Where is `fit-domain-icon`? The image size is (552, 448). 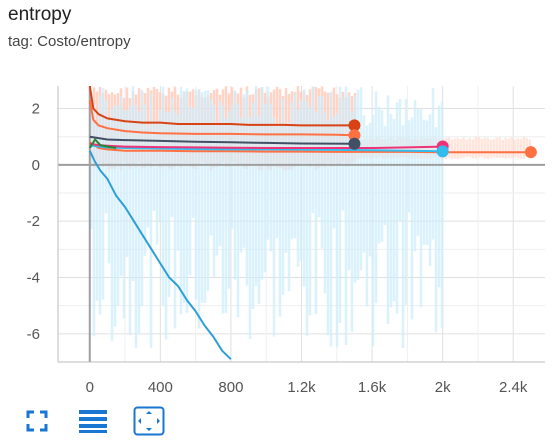
fit-domain-icon is located at coordinates (149, 421).